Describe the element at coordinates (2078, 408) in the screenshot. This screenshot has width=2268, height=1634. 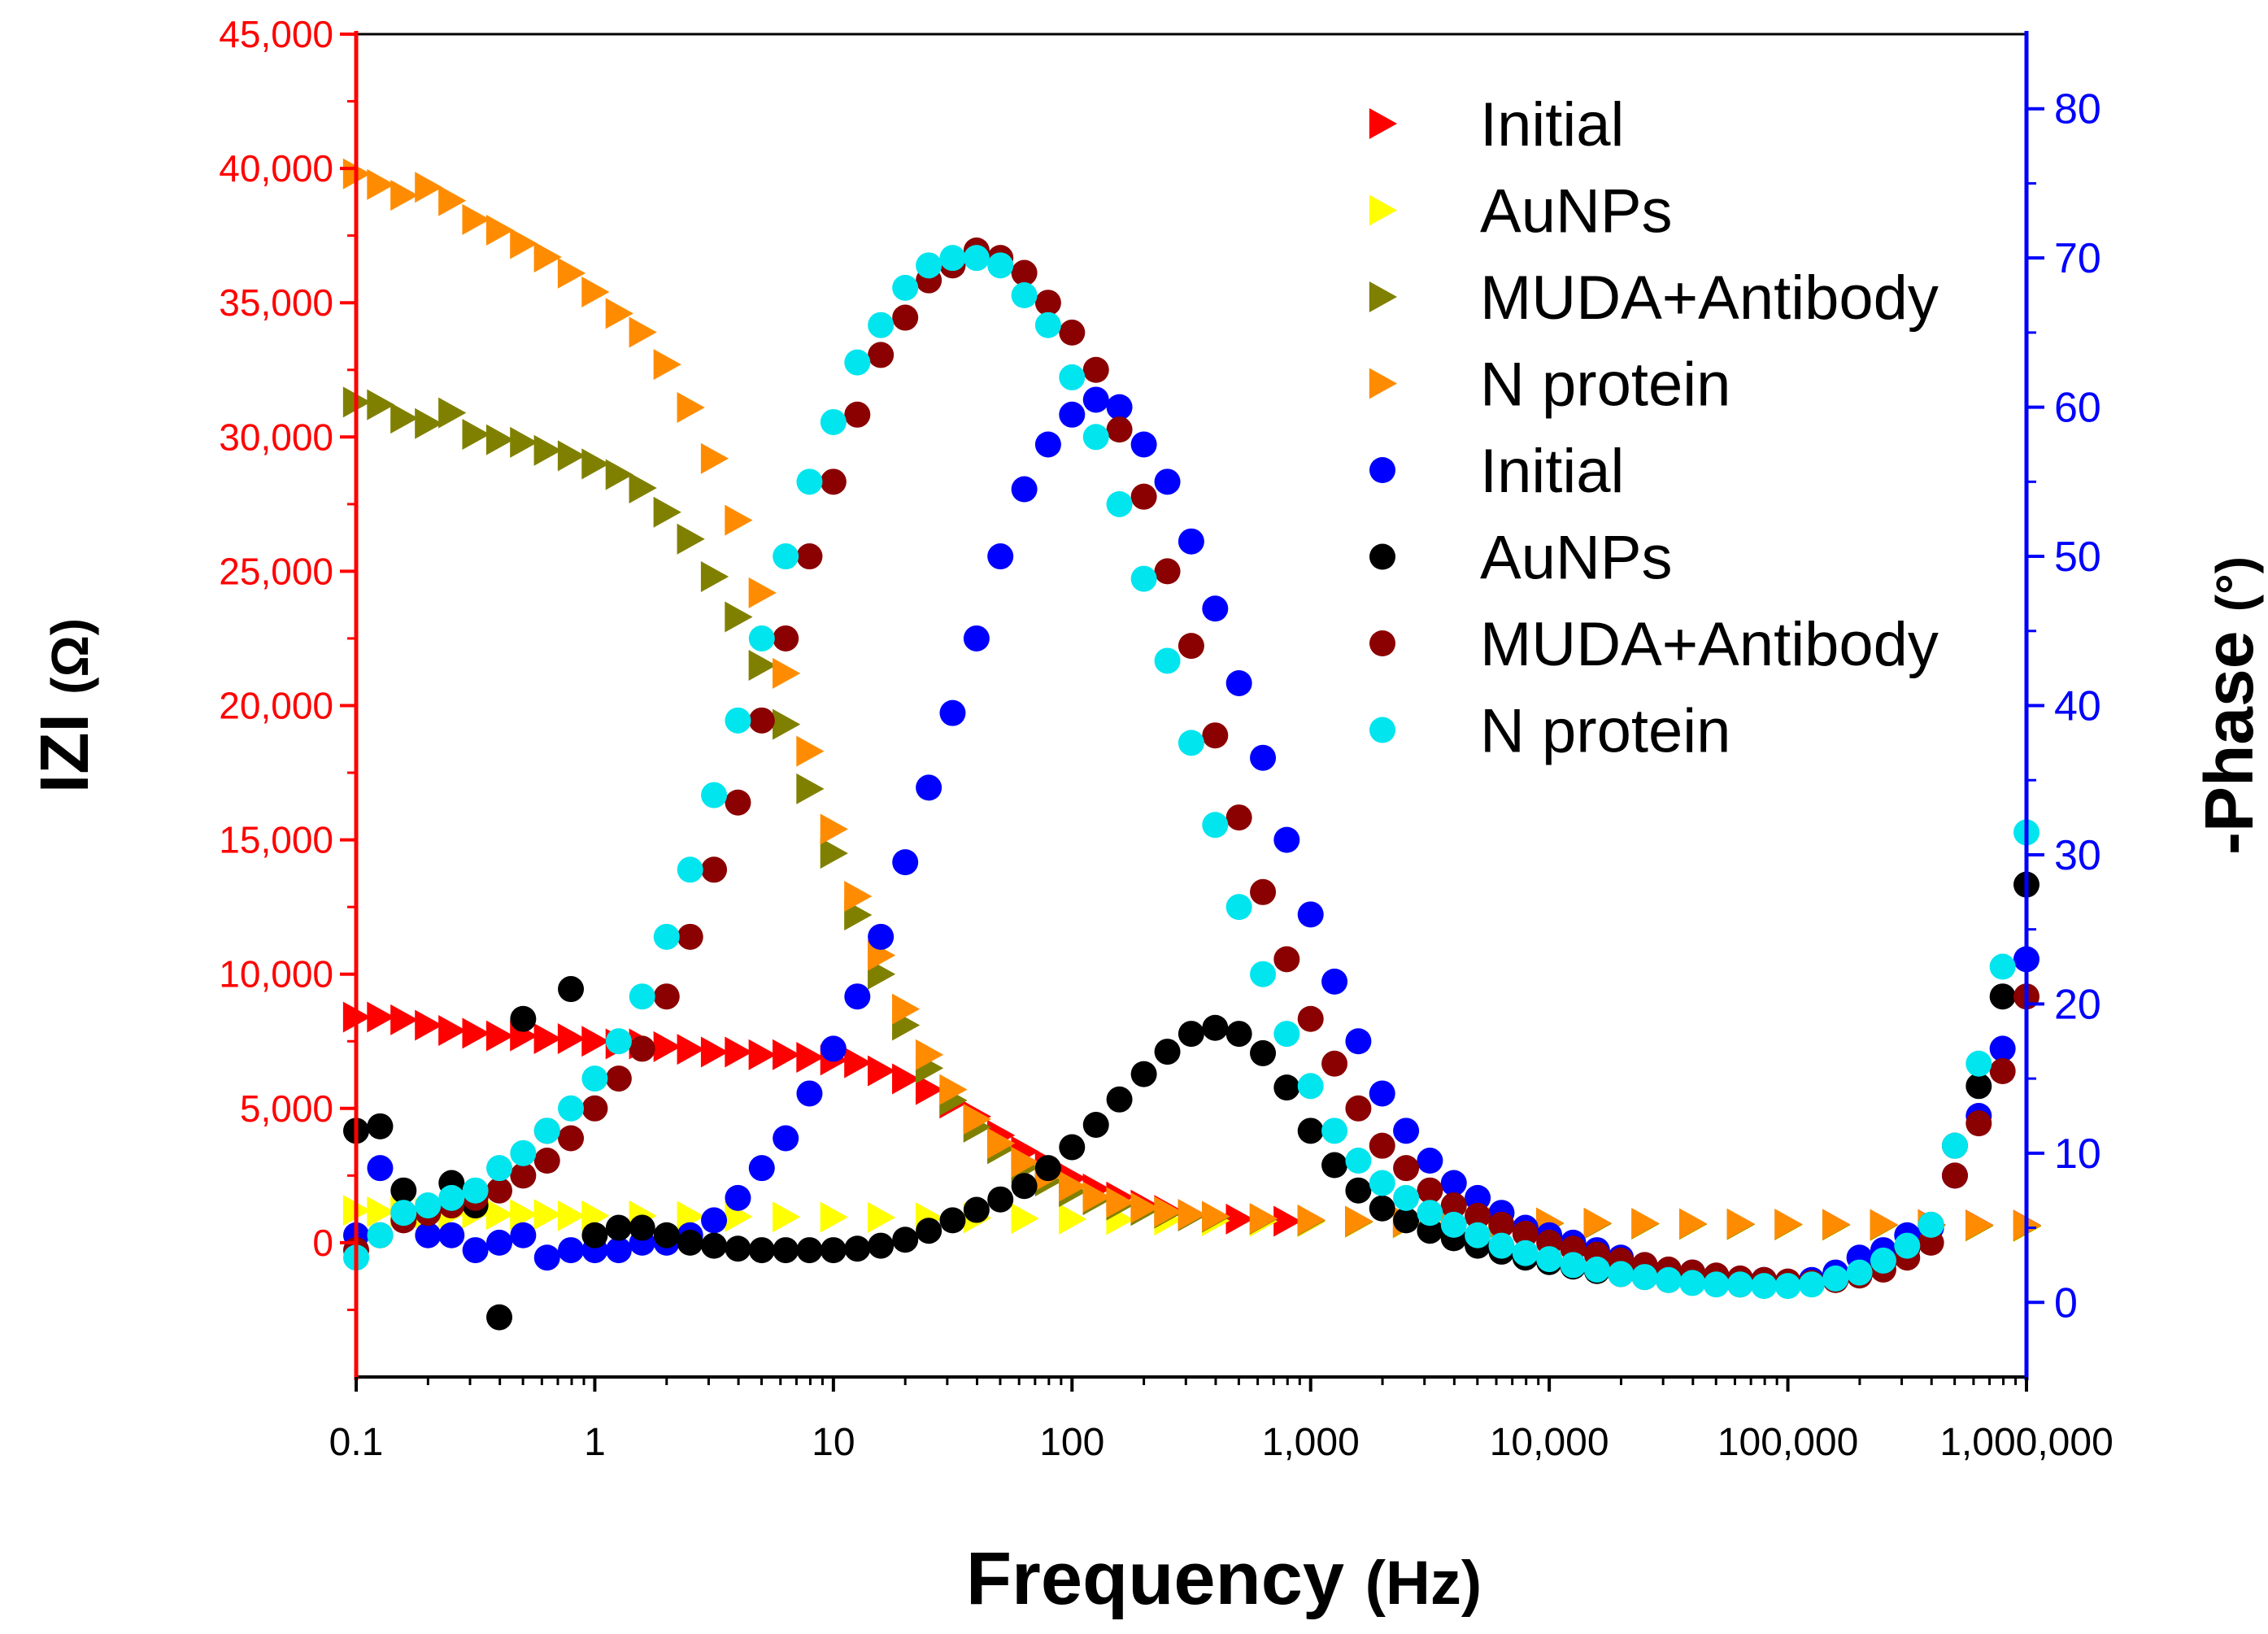
I see `right-tick-label: 60` at that location.